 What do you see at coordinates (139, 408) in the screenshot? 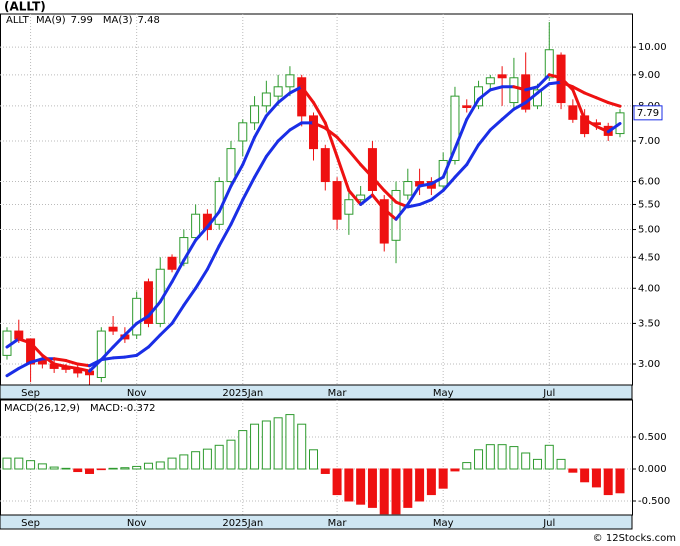
I see `legend-value: -0.372` at bounding box center [139, 408].